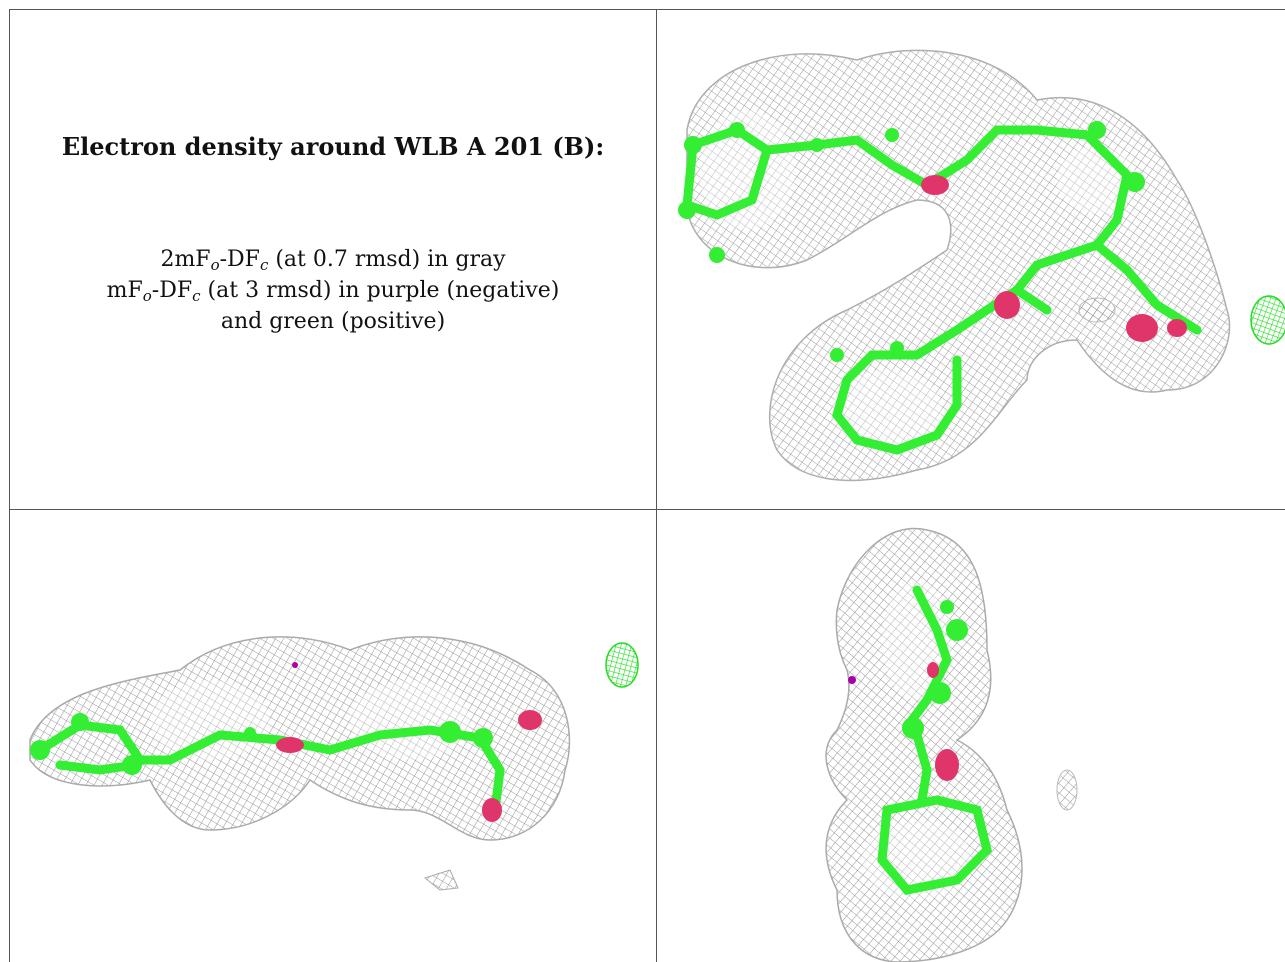 The width and height of the screenshot is (1285, 962). I want to click on table-border-top, so click(647, 9).